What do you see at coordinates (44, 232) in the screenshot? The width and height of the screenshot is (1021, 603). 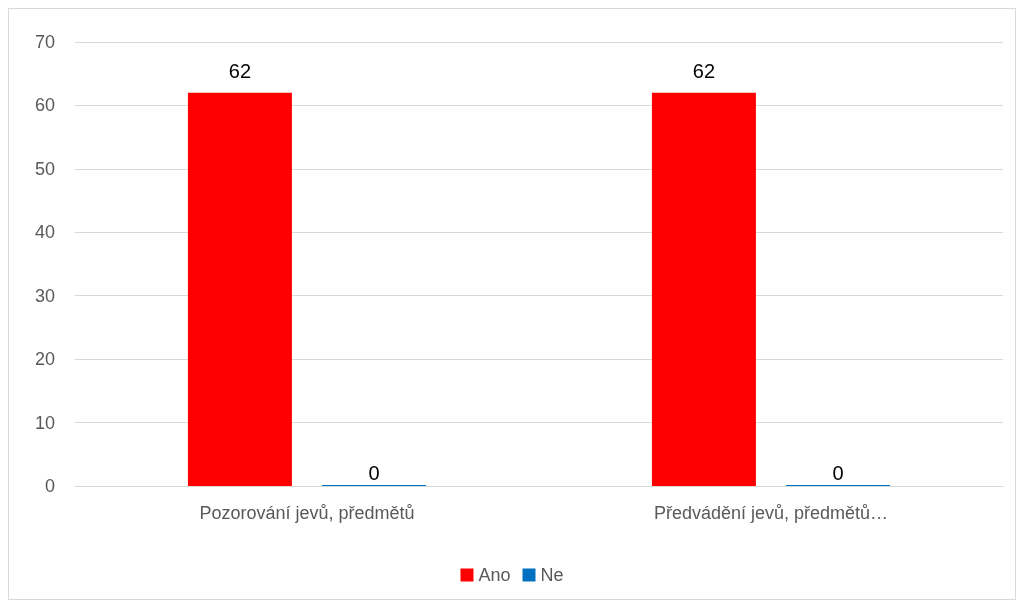 I see `y-tick-label: 40` at bounding box center [44, 232].